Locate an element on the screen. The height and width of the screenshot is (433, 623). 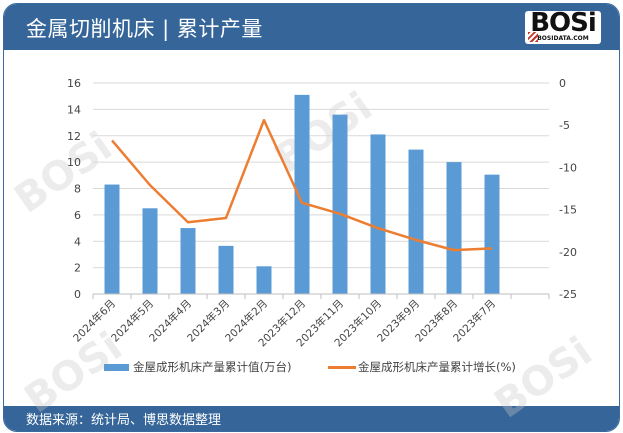
left-axis-tick: 2 is located at coordinates (77, 268).